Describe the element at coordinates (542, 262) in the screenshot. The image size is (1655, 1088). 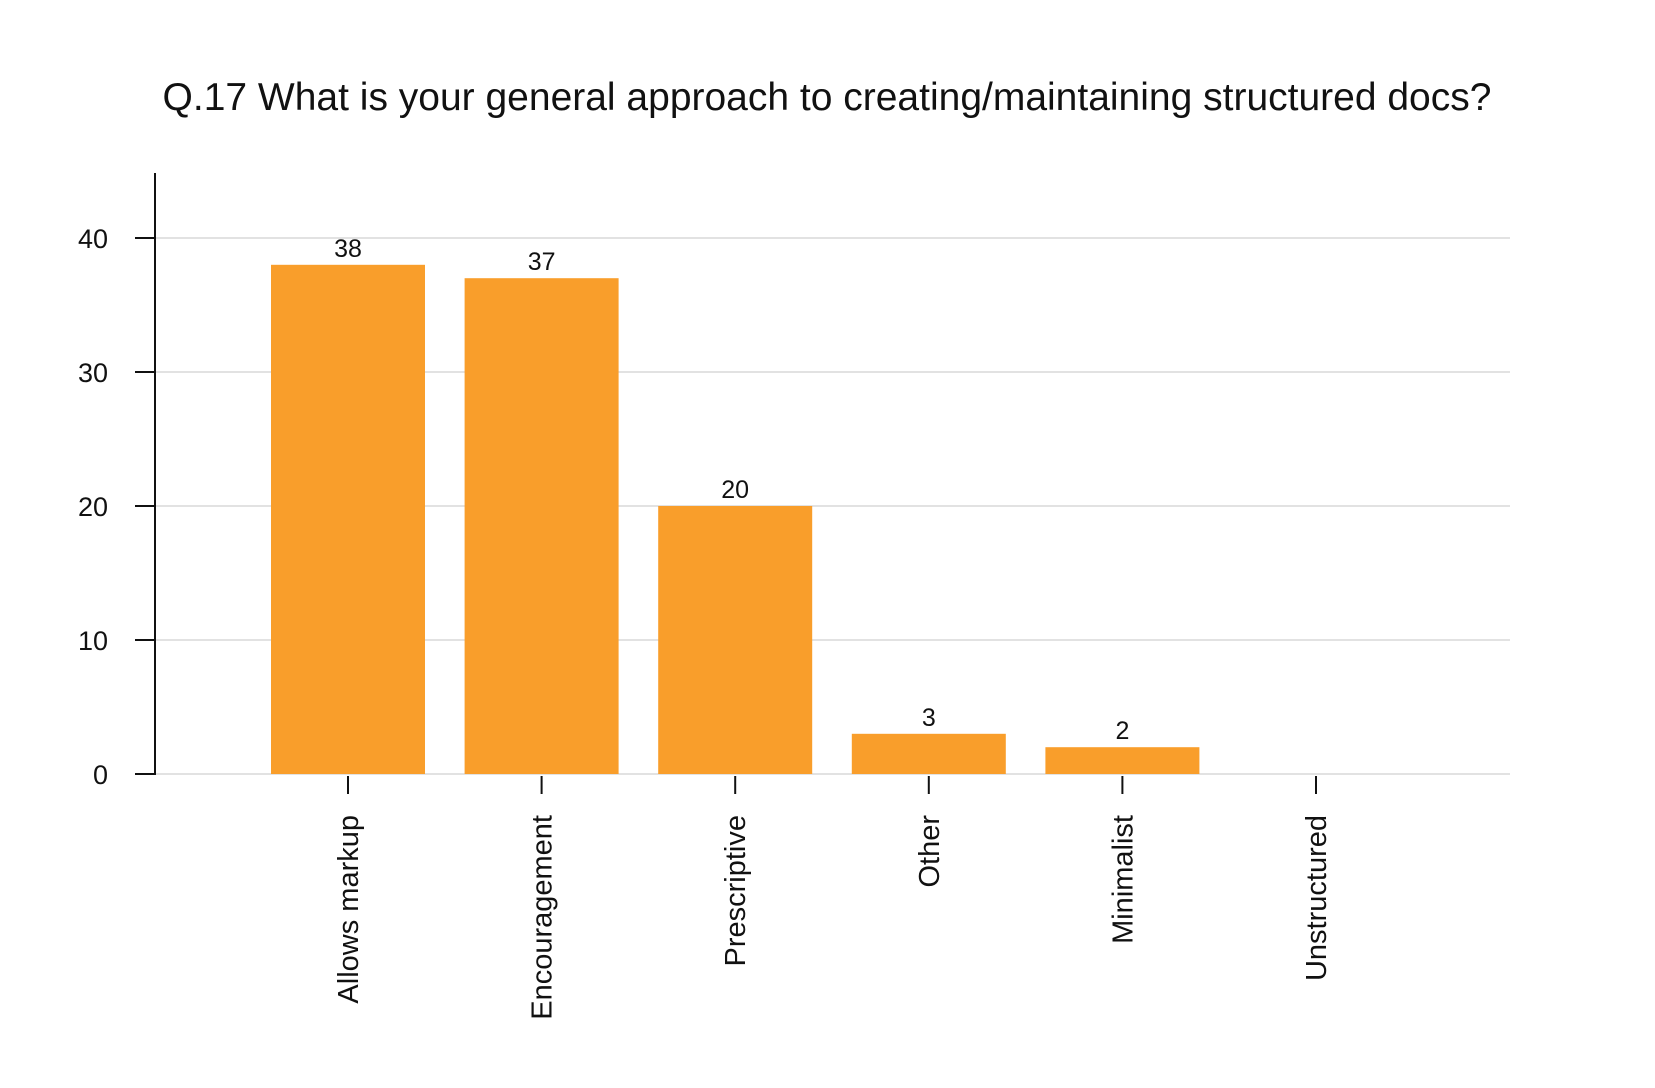
I see `value-label-encouragement: 37` at that location.